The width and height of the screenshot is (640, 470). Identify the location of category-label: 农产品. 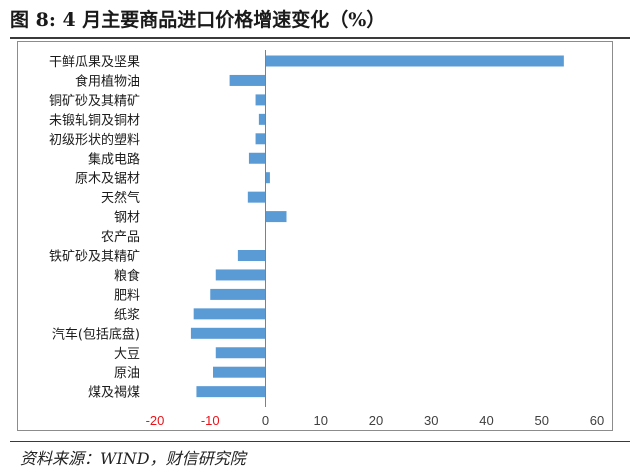
(120, 237).